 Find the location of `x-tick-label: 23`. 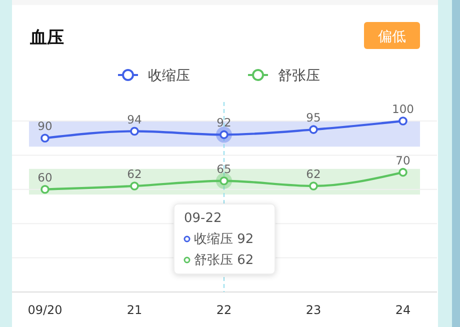

x-tick-label: 23 is located at coordinates (314, 310).